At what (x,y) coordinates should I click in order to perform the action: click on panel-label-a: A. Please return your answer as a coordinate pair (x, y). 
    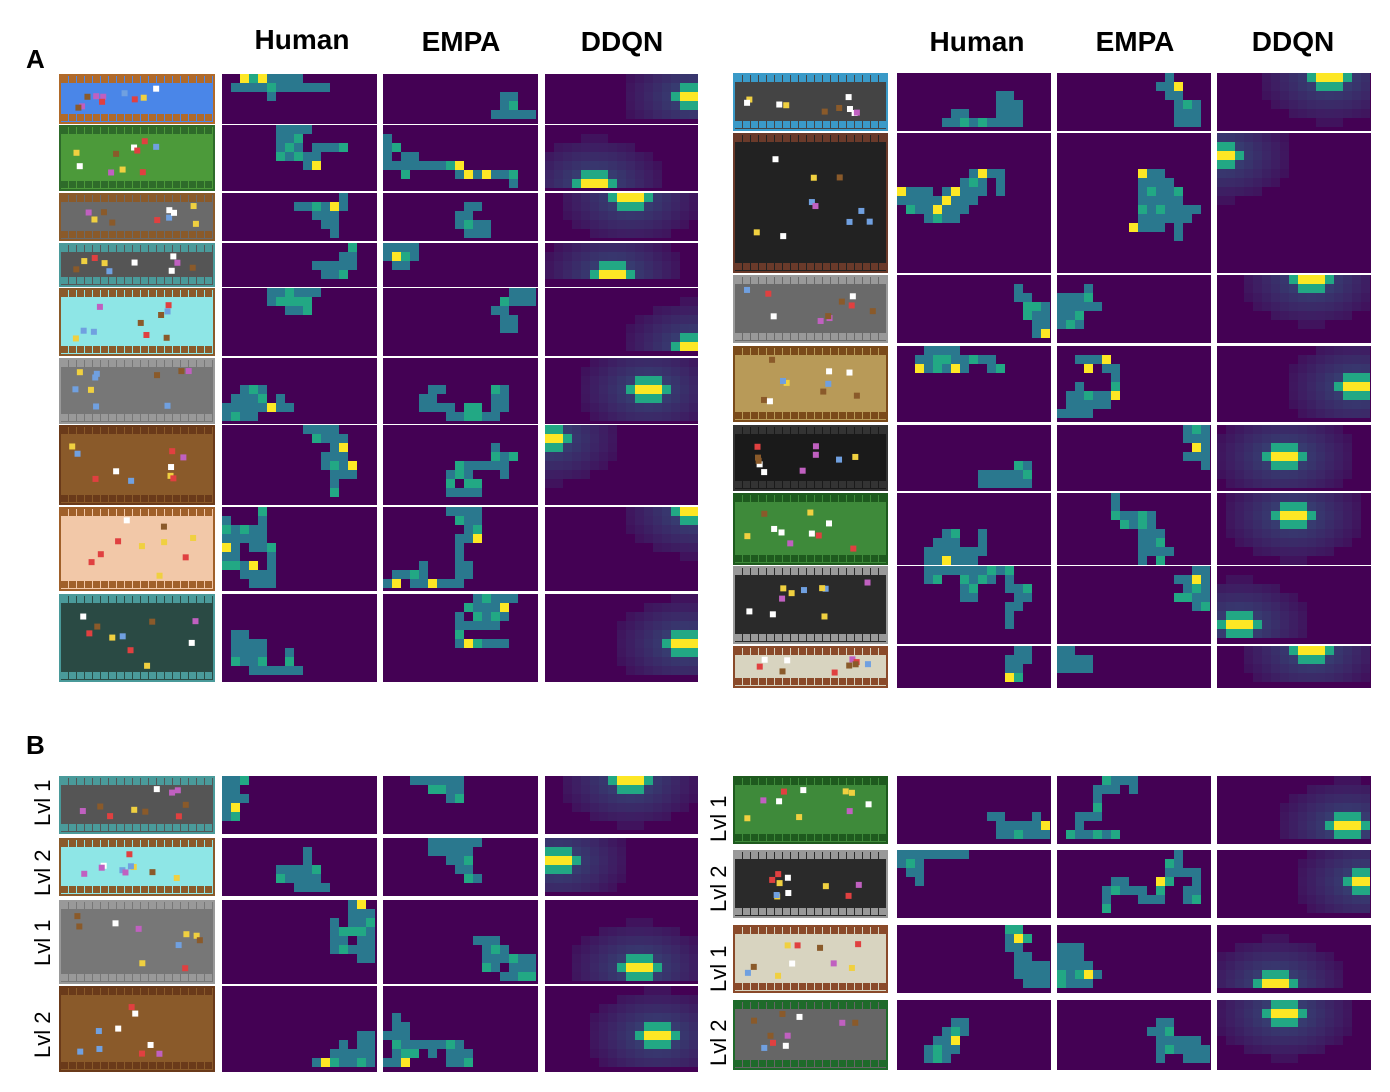
    Looking at the image, I should click on (35, 59).